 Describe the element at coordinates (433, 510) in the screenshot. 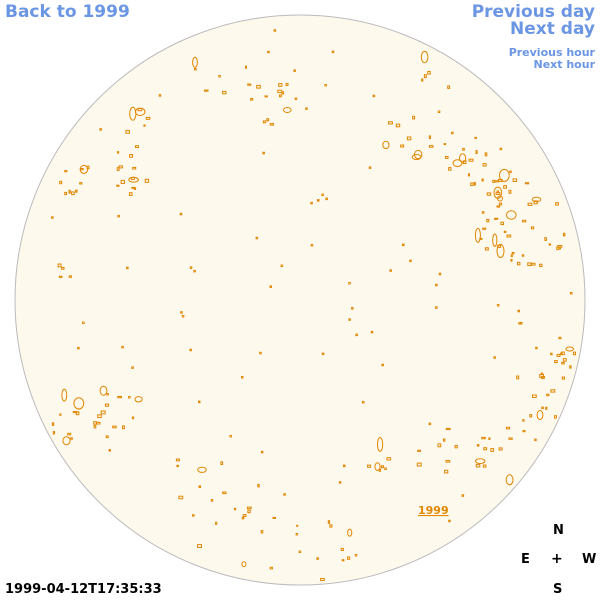

I see `year-link: 1999` at that location.